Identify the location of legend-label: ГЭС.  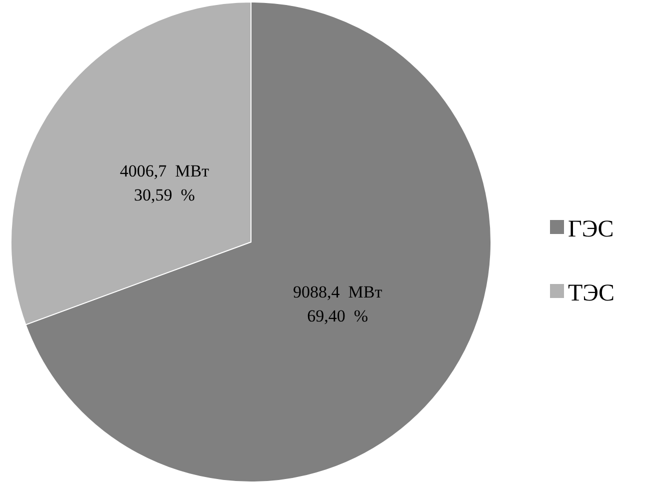
(591, 229).